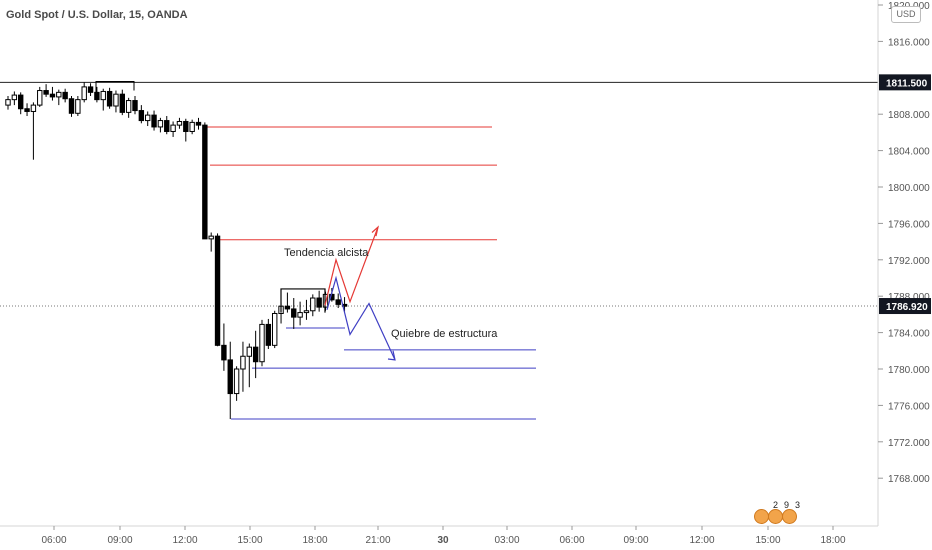  I want to click on y-tick-label: 1816.000, so click(909, 42).